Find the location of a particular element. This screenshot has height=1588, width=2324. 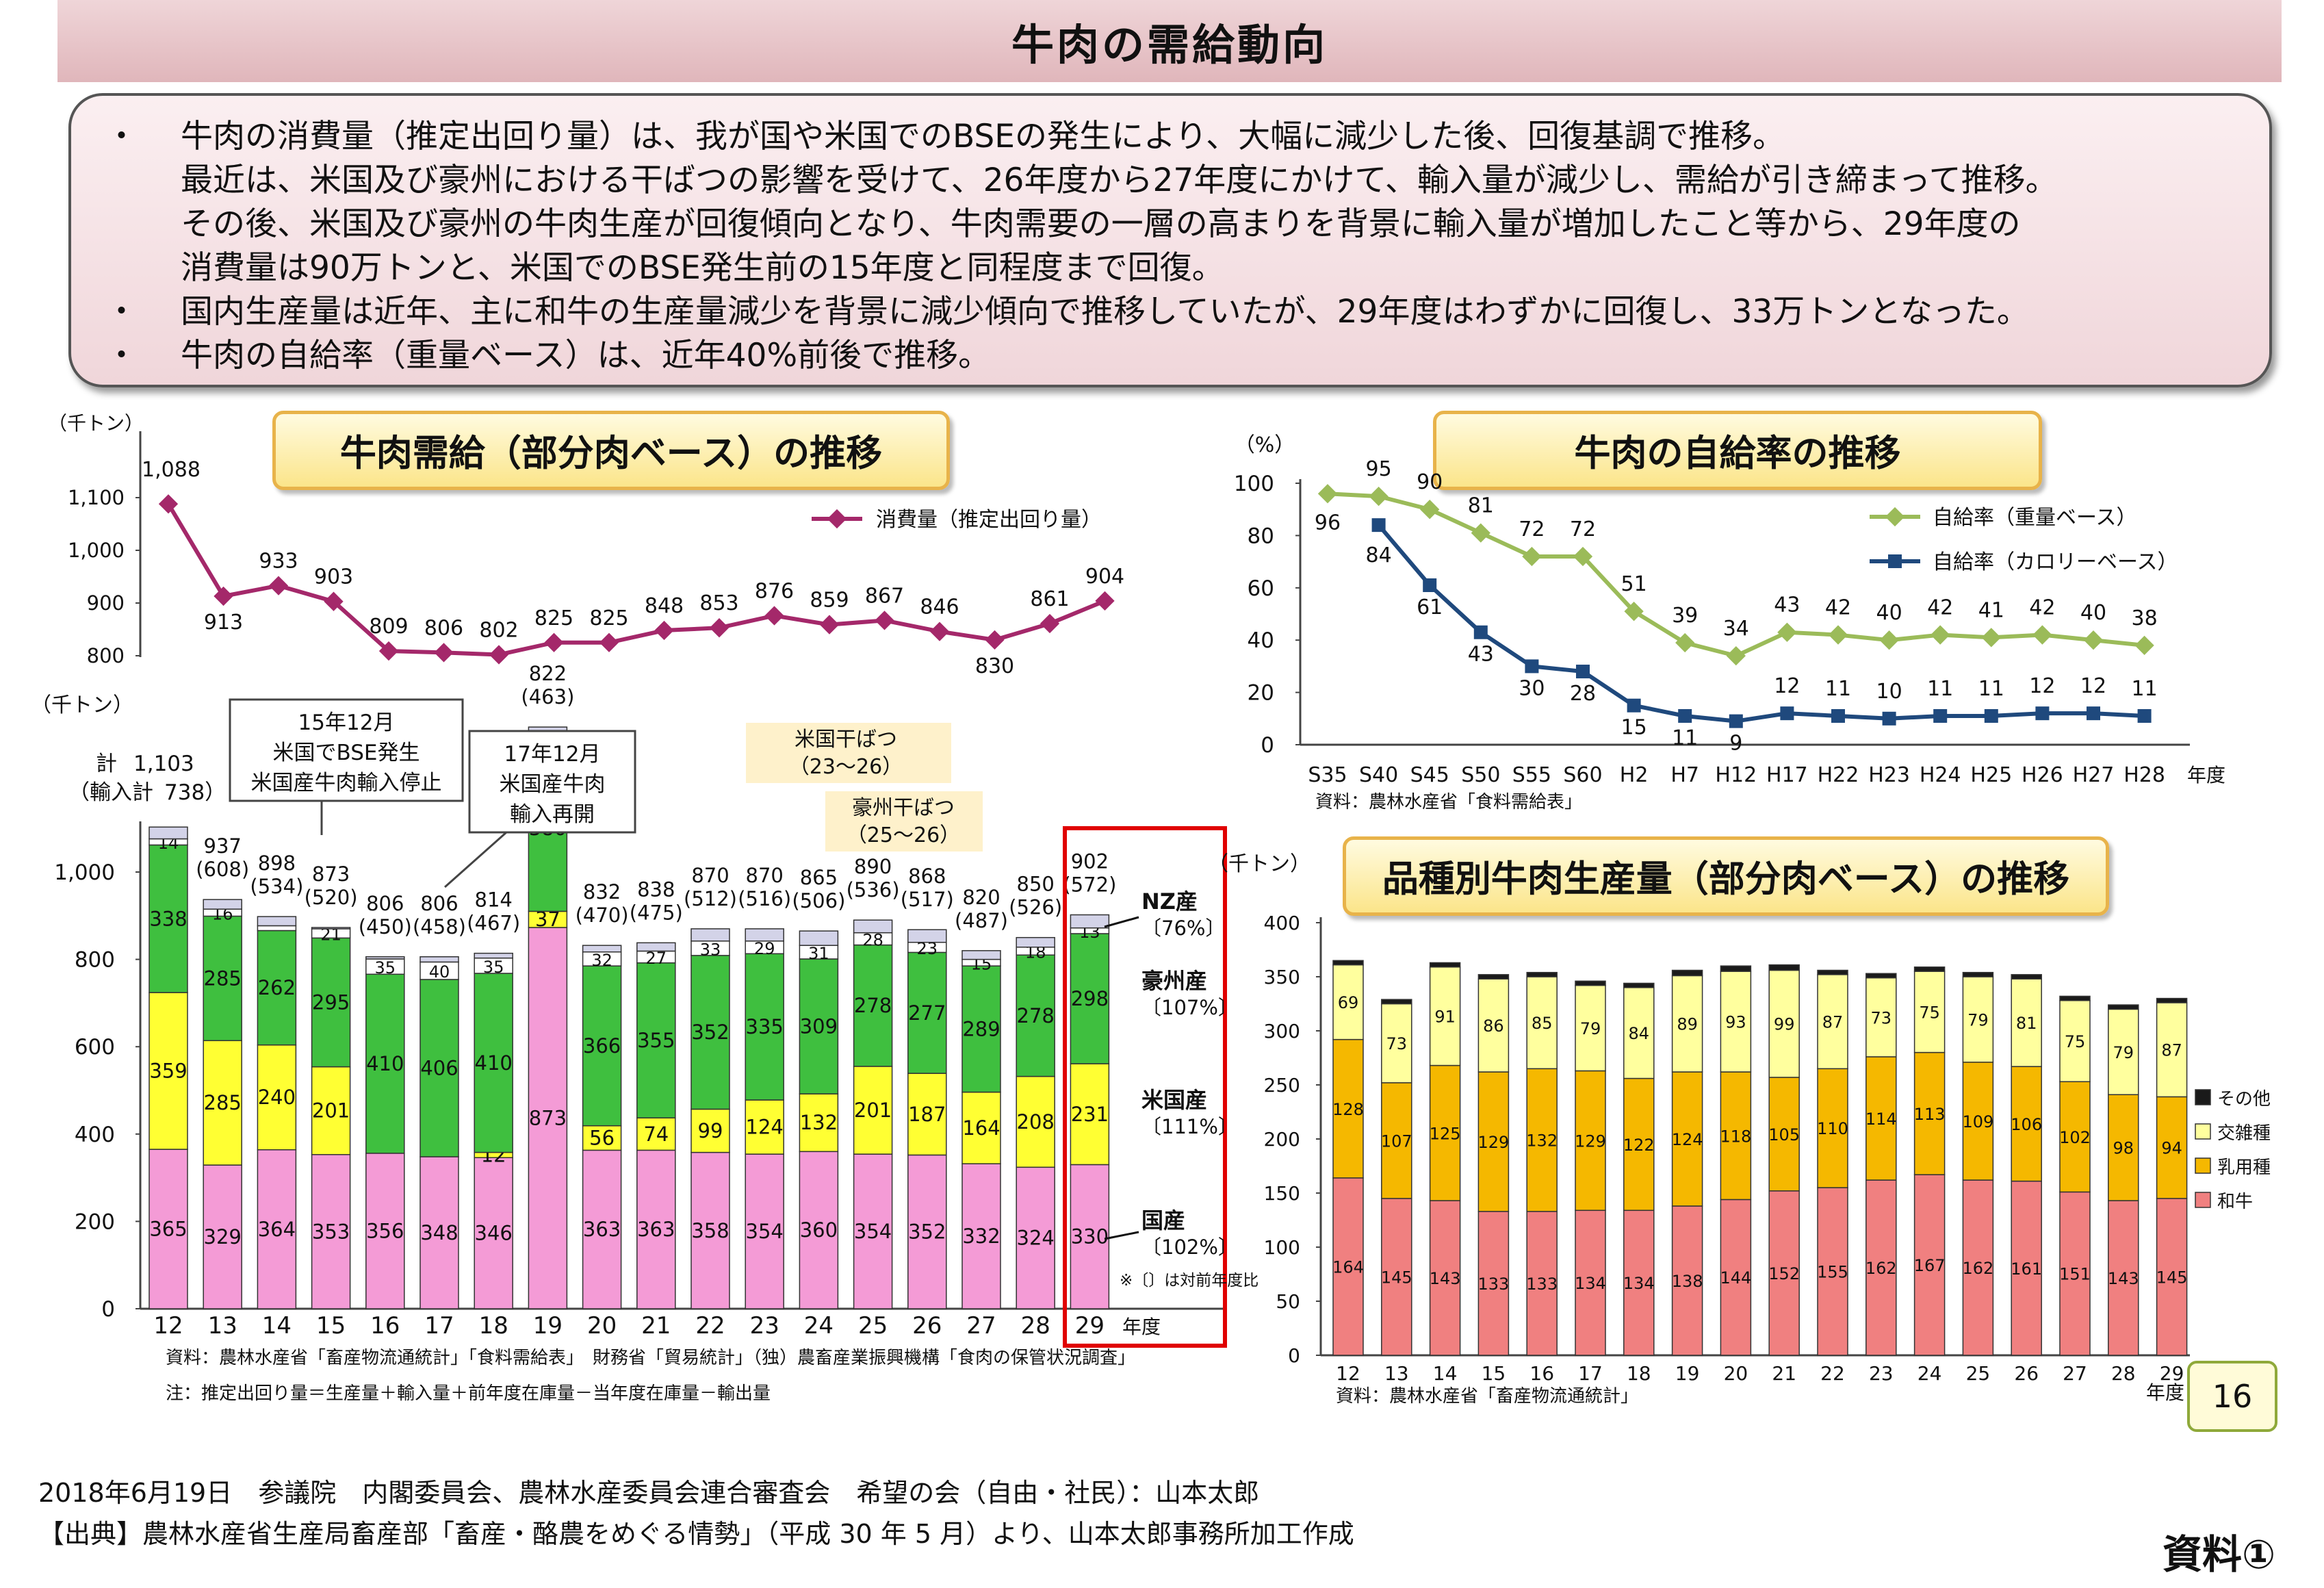

import-value: 738） is located at coordinates (195, 792).